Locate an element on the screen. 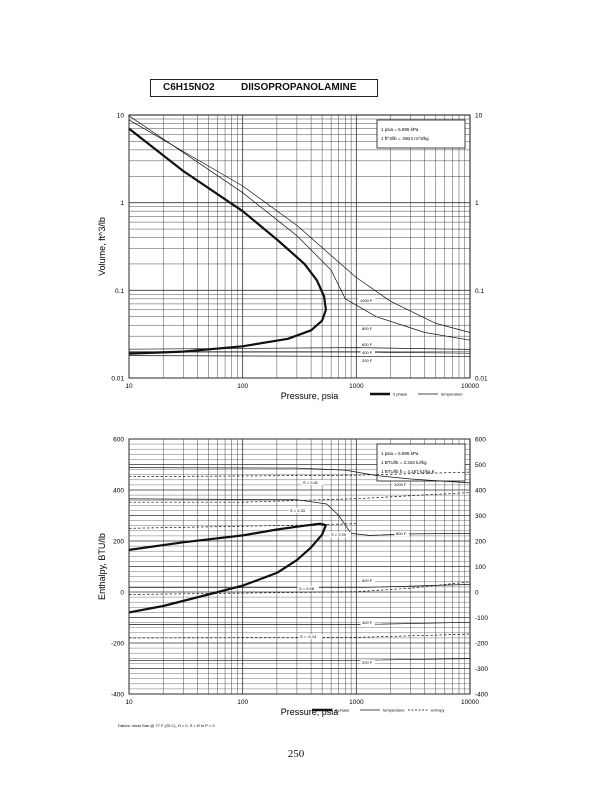 The image size is (592, 800). enthalpy-entropy-label: S = 0.41 is located at coordinates (311, 482).